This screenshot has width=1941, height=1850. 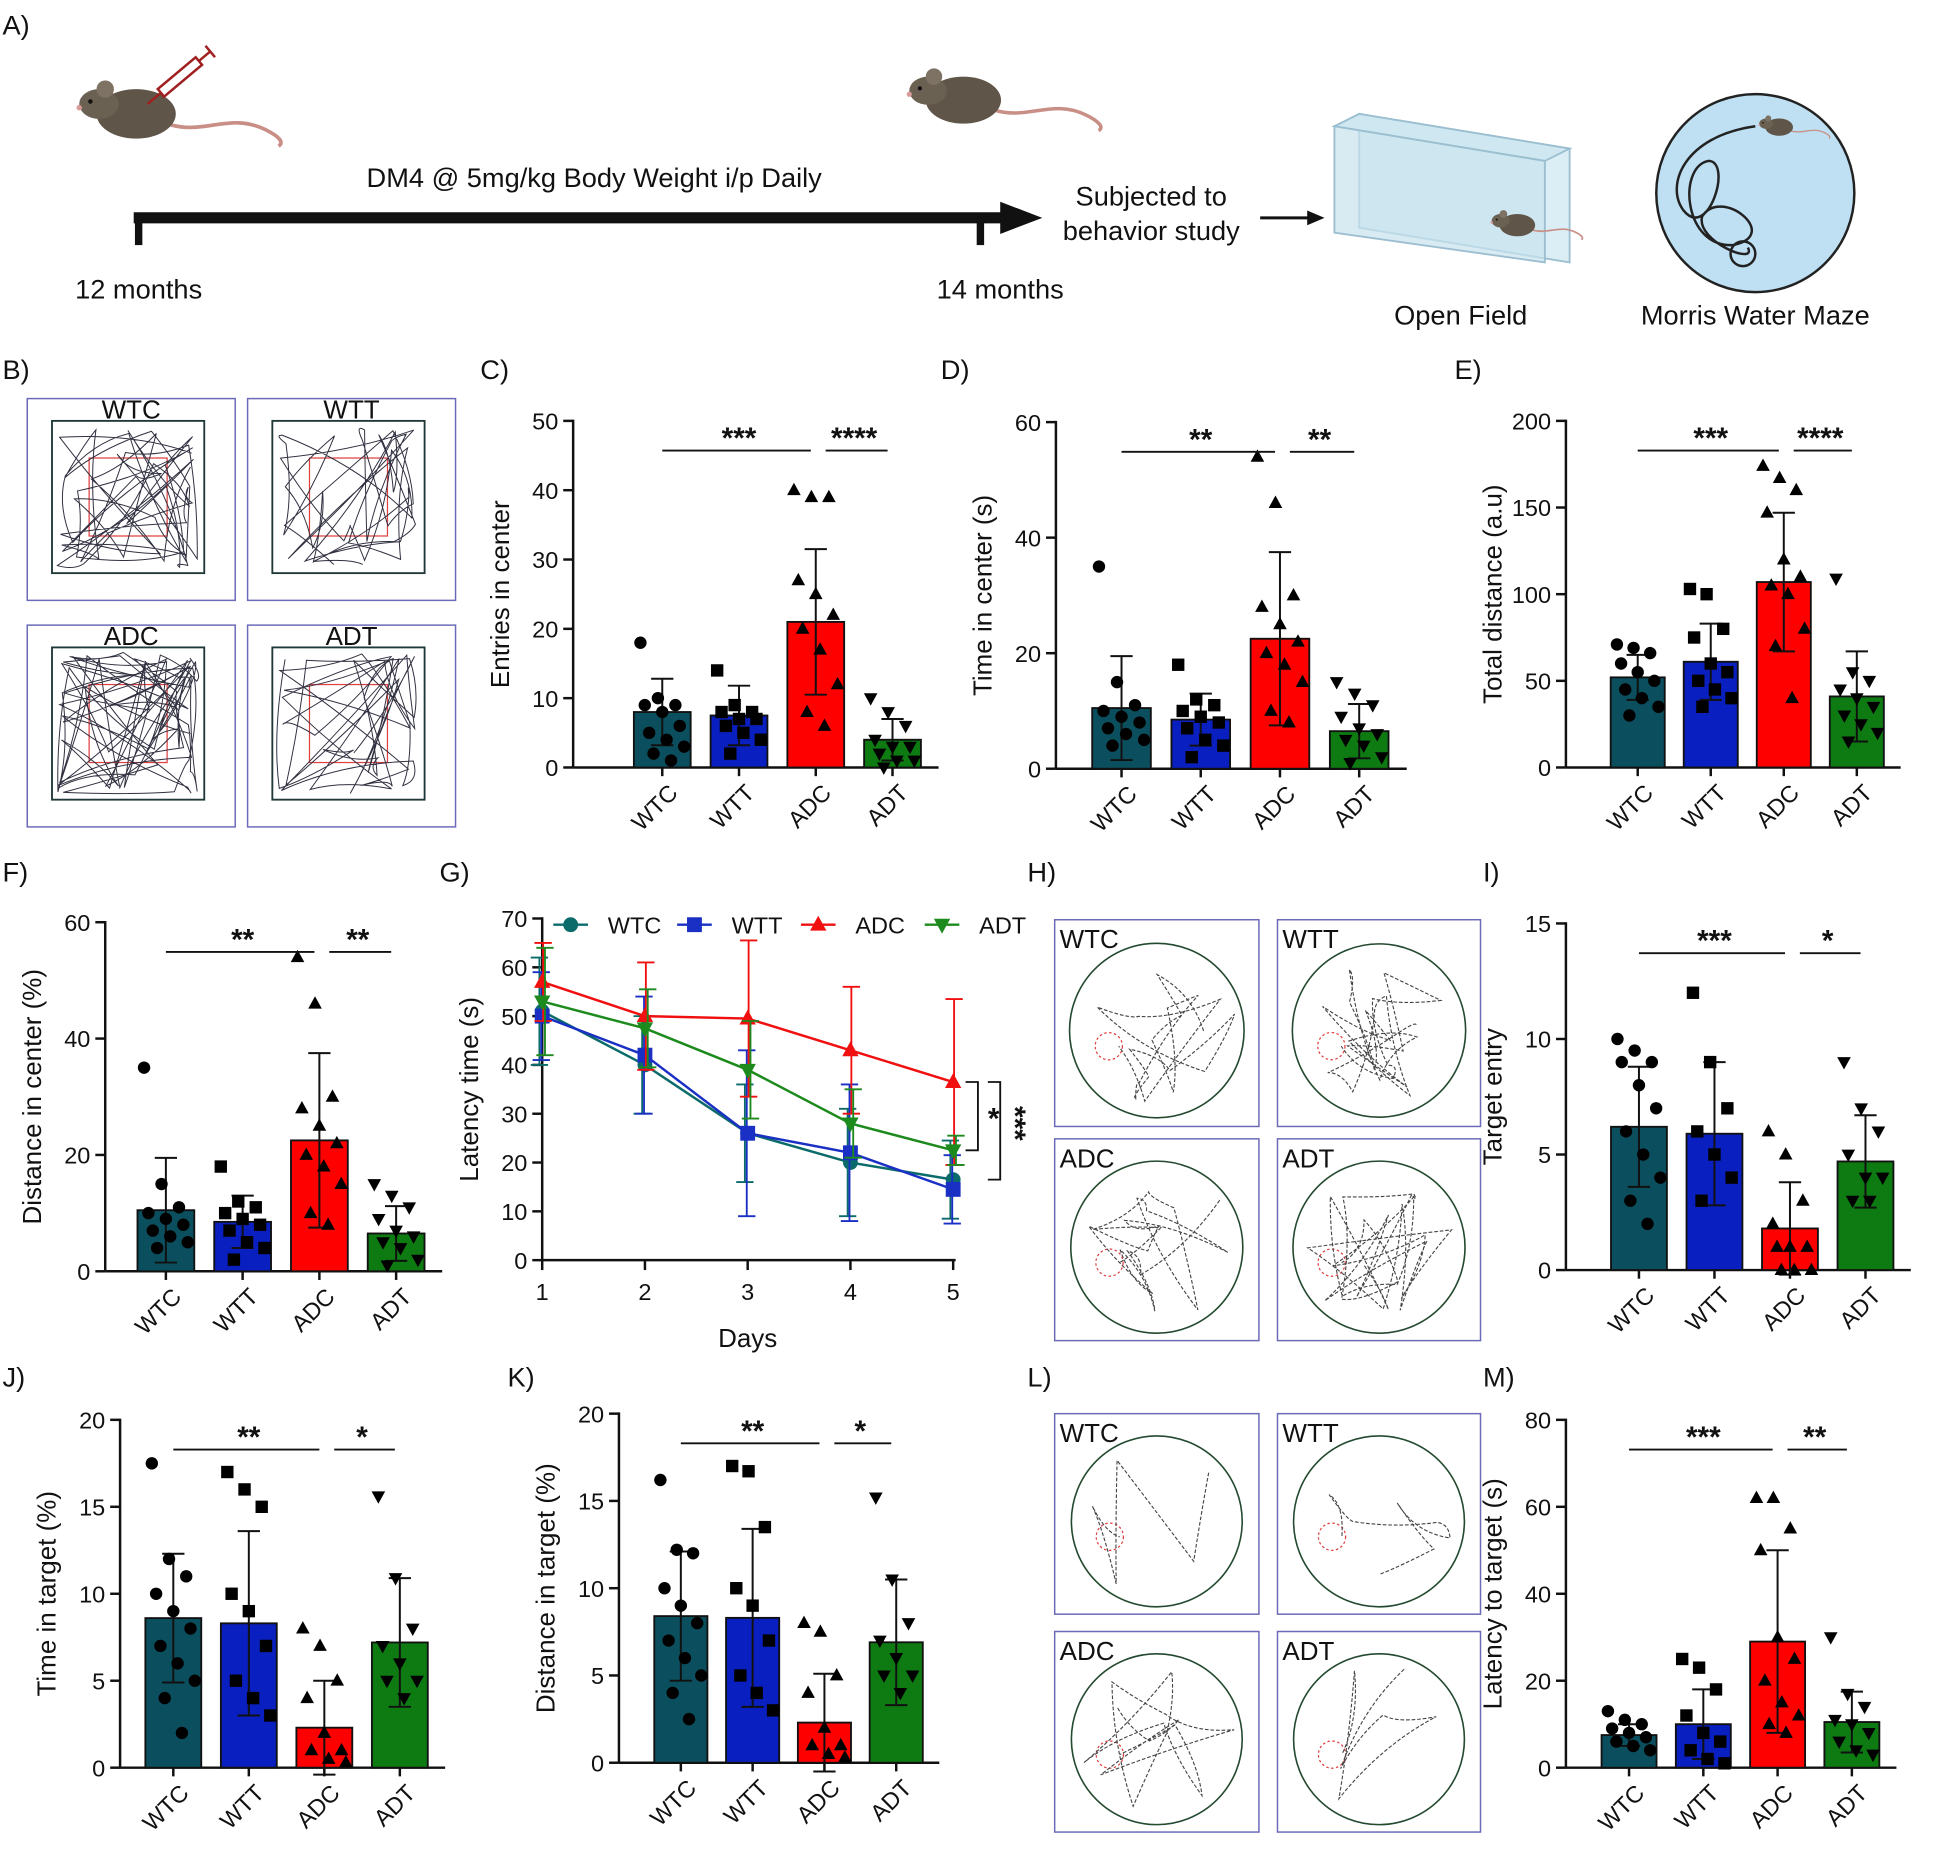 I want to click on track-panel: ADT, so click(x=1379, y=1731).